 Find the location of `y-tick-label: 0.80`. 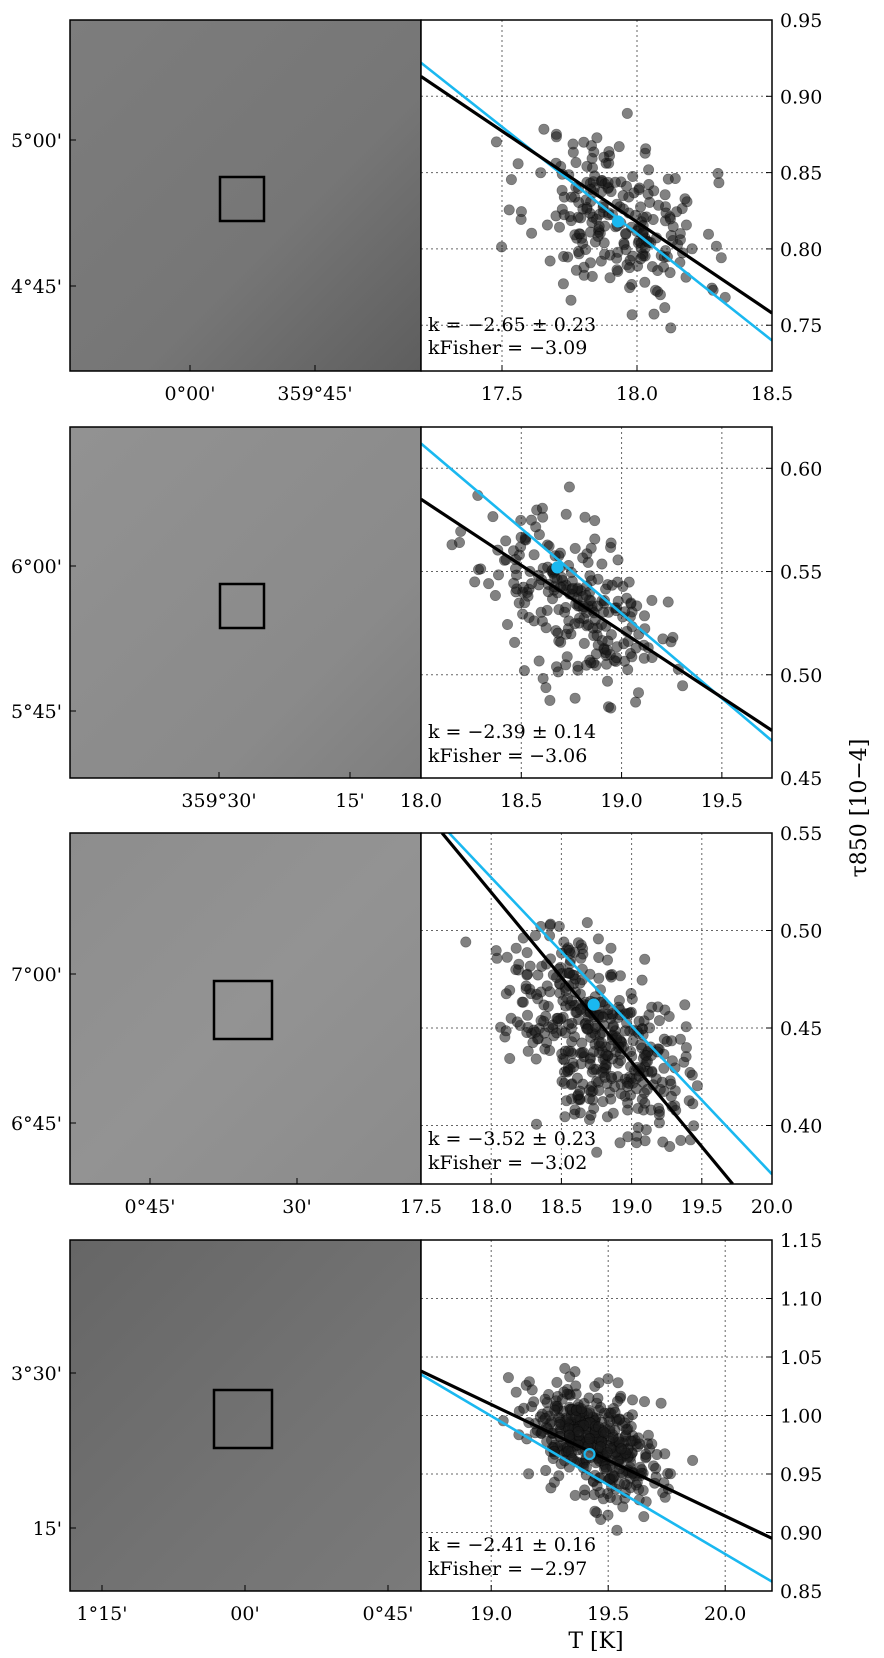

y-tick-label: 0.80 is located at coordinates (801, 250).